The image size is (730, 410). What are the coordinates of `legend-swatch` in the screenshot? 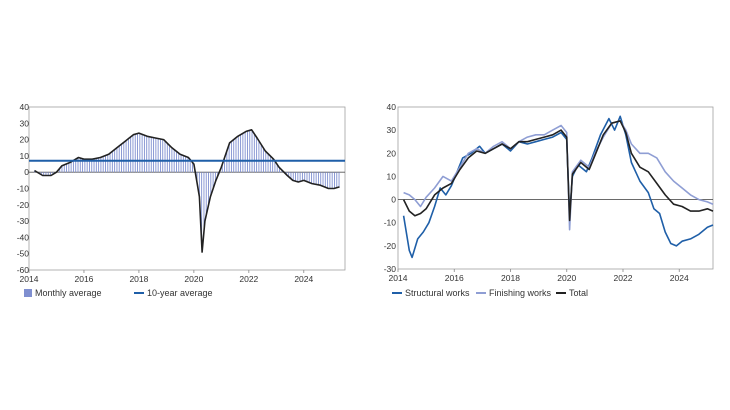 It's located at (28, 293).